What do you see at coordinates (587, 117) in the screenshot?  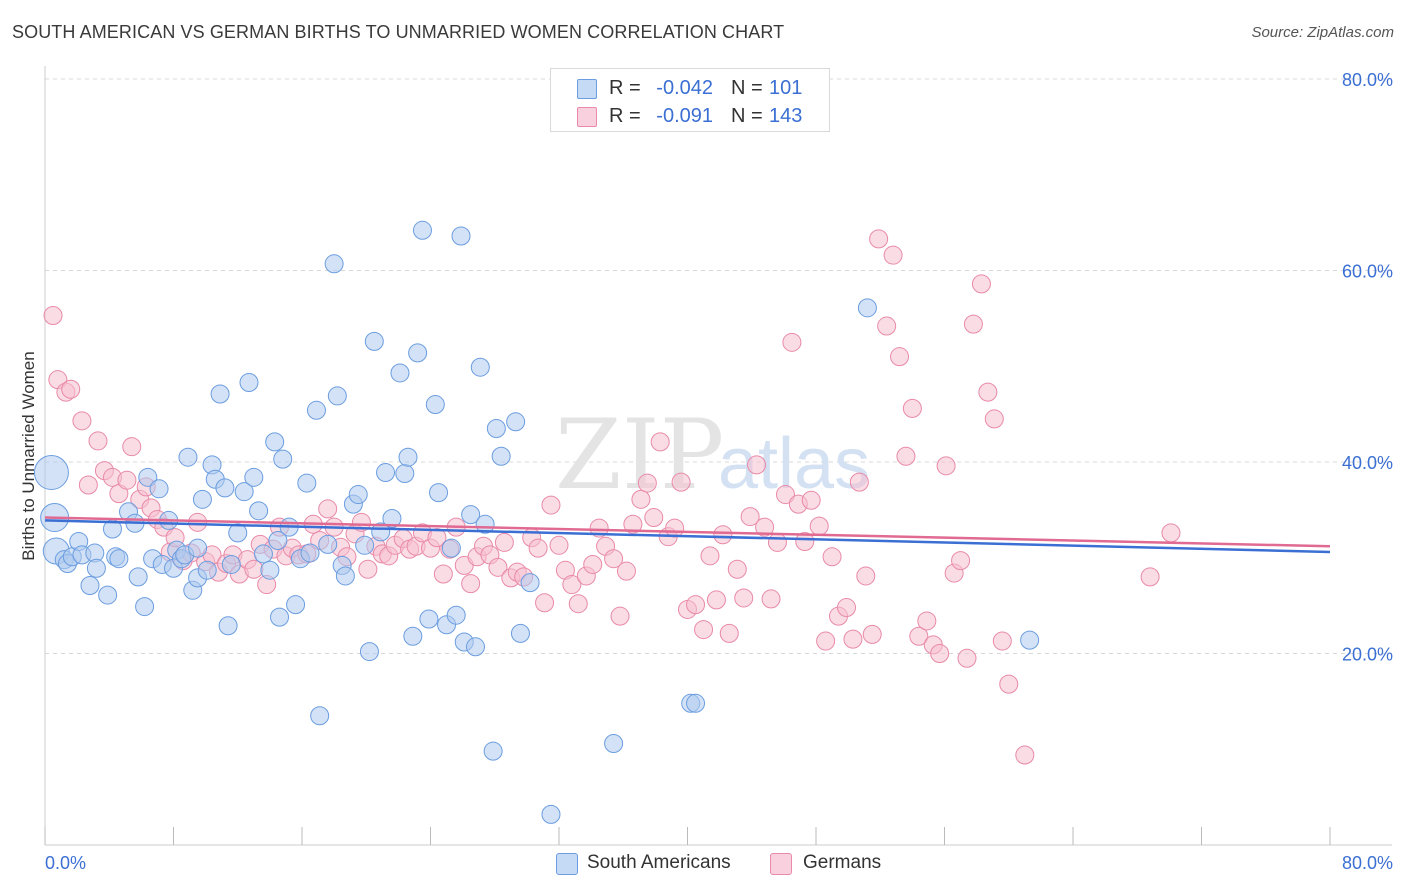 I see `legend-swatch-pink` at bounding box center [587, 117].